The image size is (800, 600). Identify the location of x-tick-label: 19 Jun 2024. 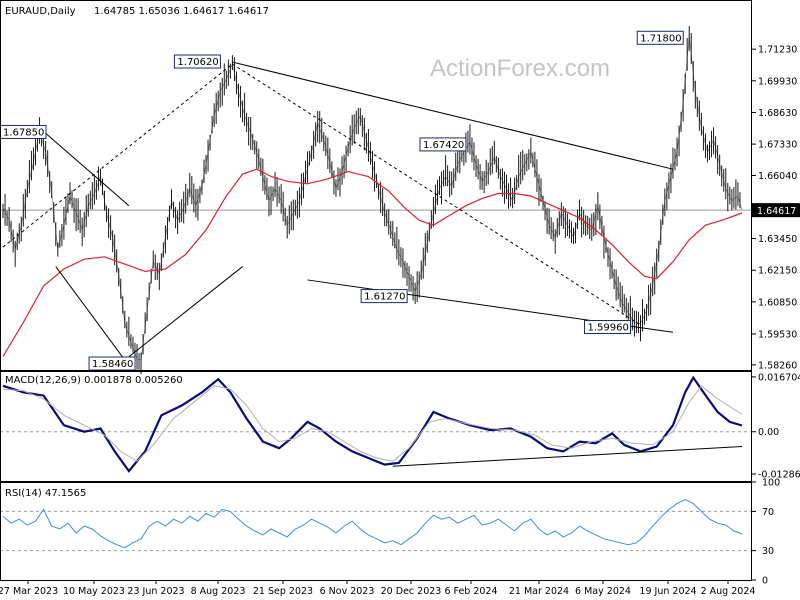
(667, 591).